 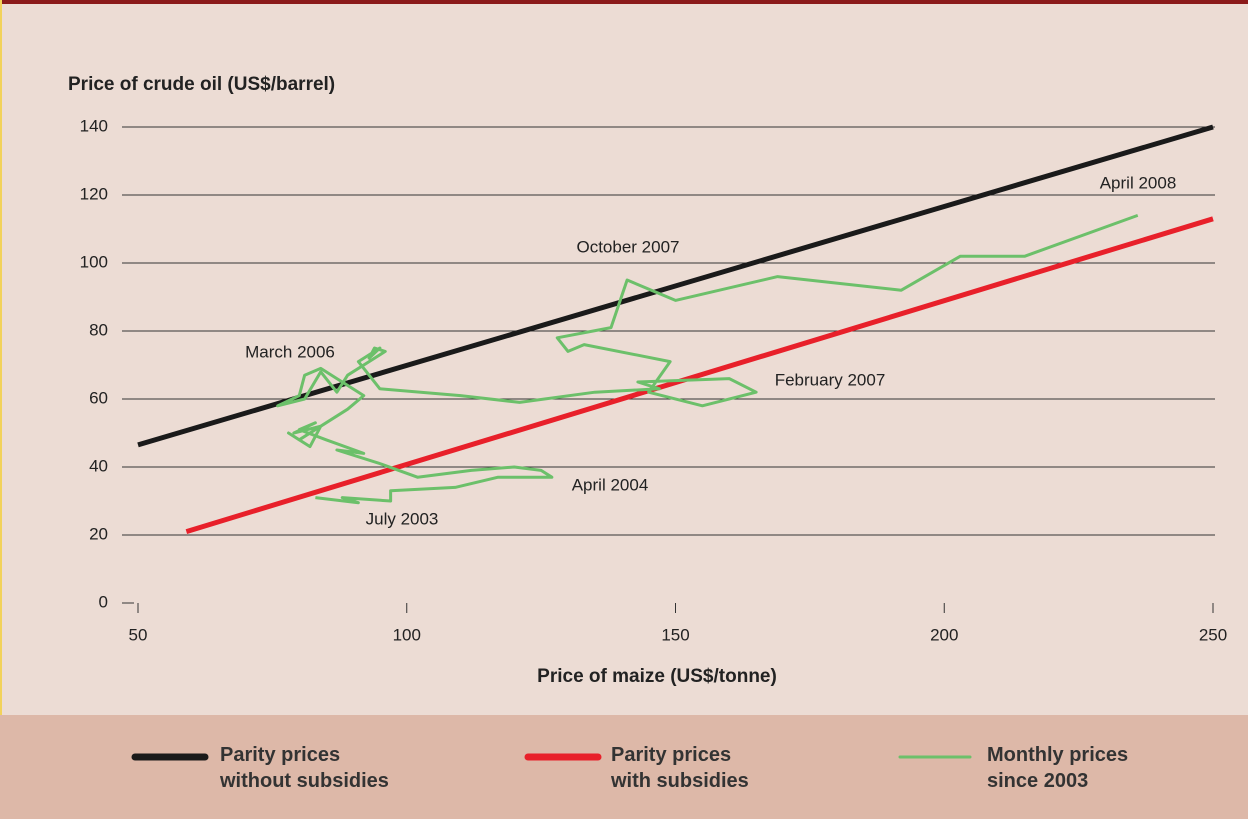 I want to click on y-tick-label: 0, so click(x=103, y=601).